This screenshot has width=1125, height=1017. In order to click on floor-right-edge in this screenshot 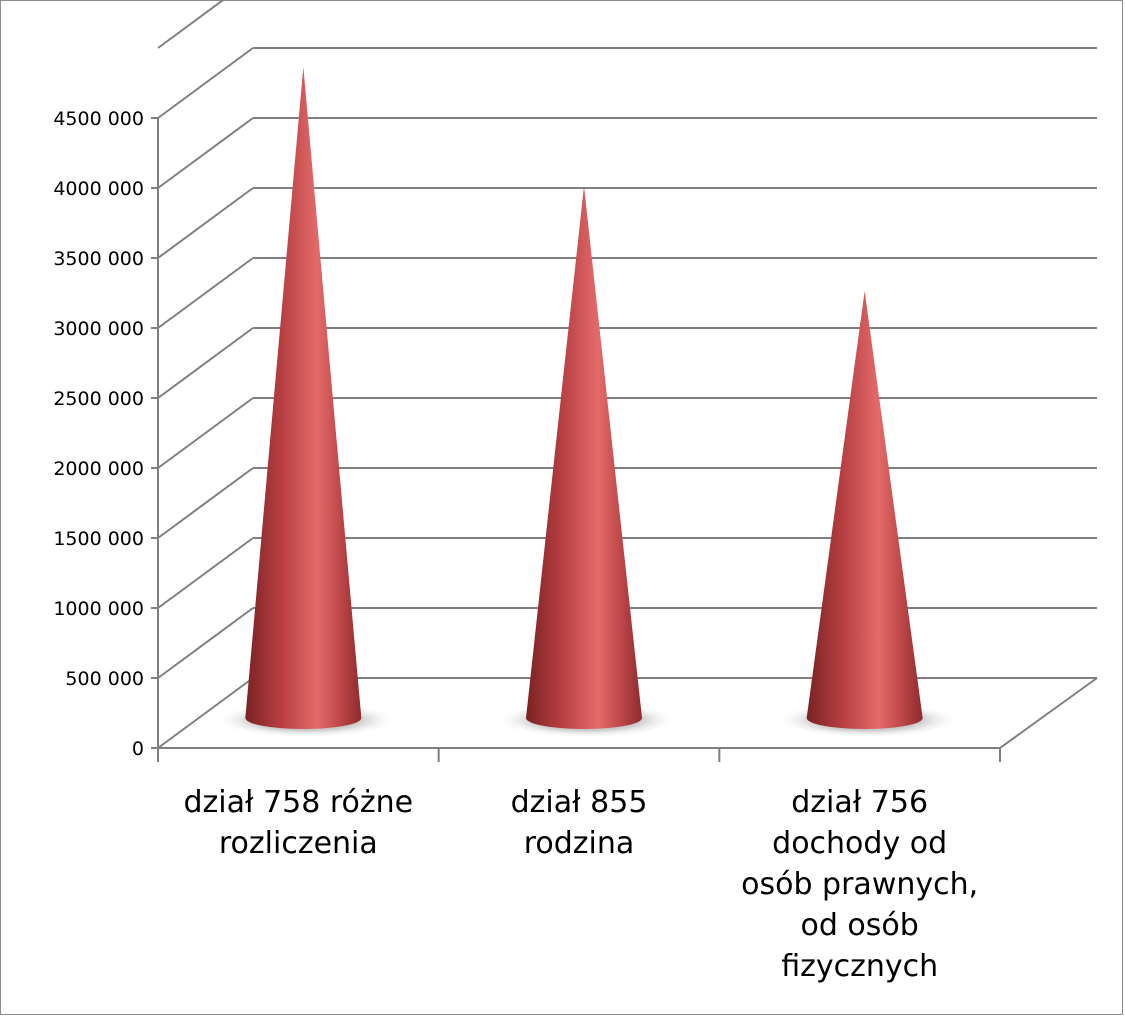, I will do `click(1048, 713)`.